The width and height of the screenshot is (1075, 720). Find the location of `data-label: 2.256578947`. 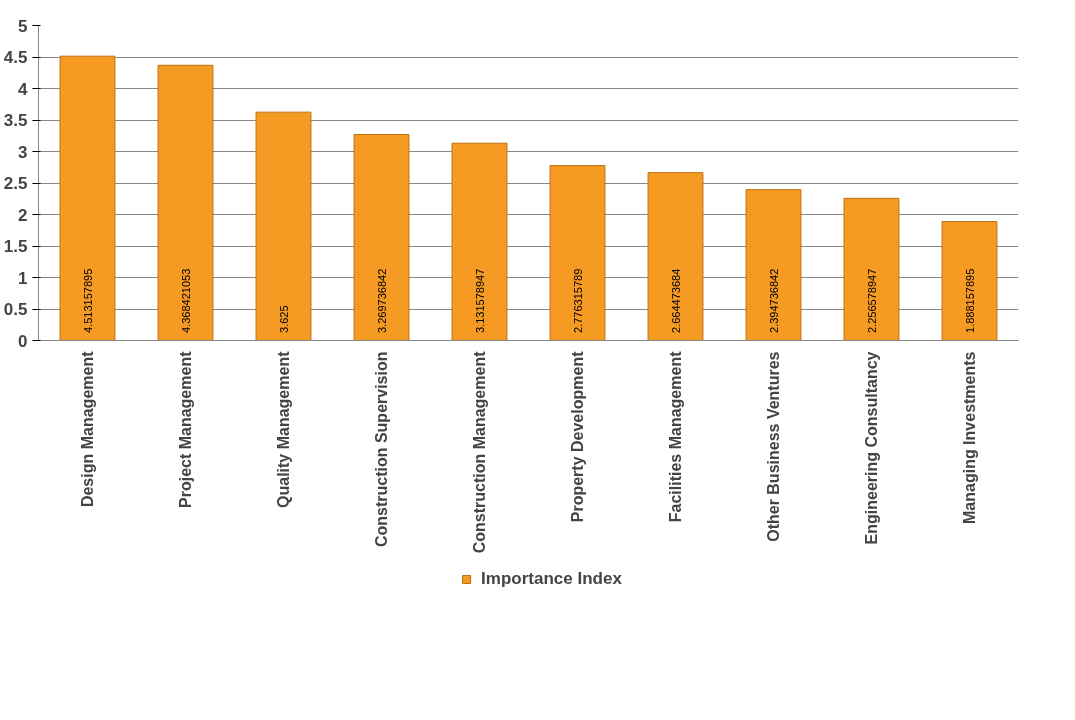

data-label: 2.256578947 is located at coordinates (871, 300).